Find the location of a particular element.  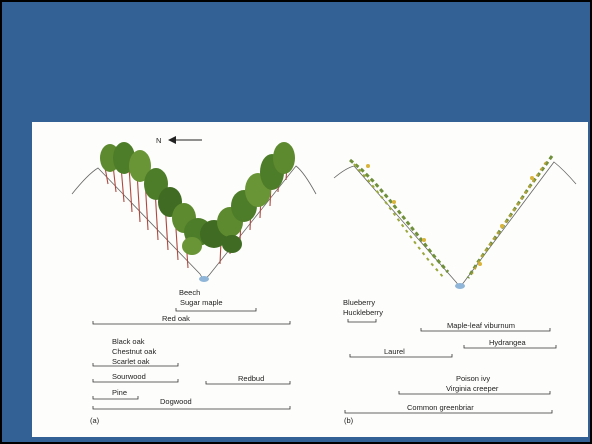

label-chestnut-oak: Chestnut oak is located at coordinates (134, 351).